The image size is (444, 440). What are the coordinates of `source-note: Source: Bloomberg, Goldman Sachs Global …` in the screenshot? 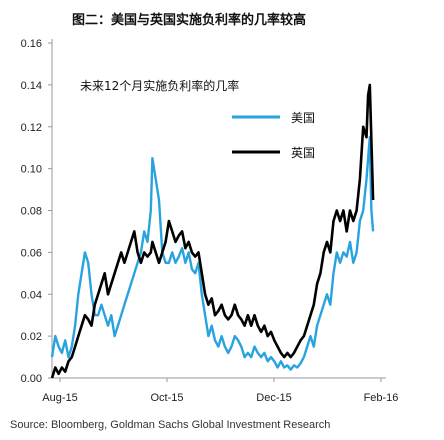 It's located at (170, 425).